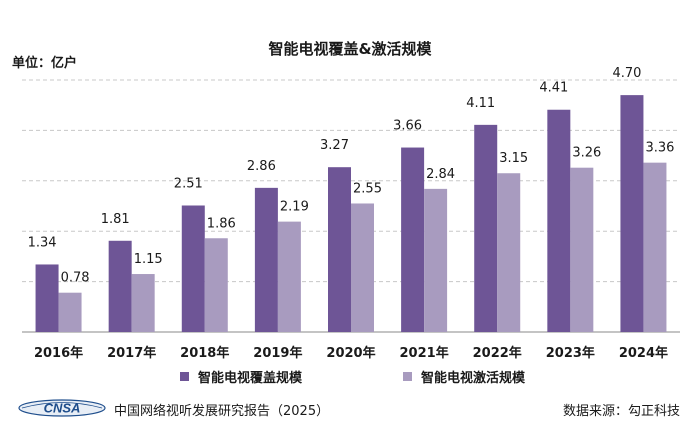  Describe the element at coordinates (621, 411) in the screenshot. I see `data-source: 数据来源：勾正科技` at that location.